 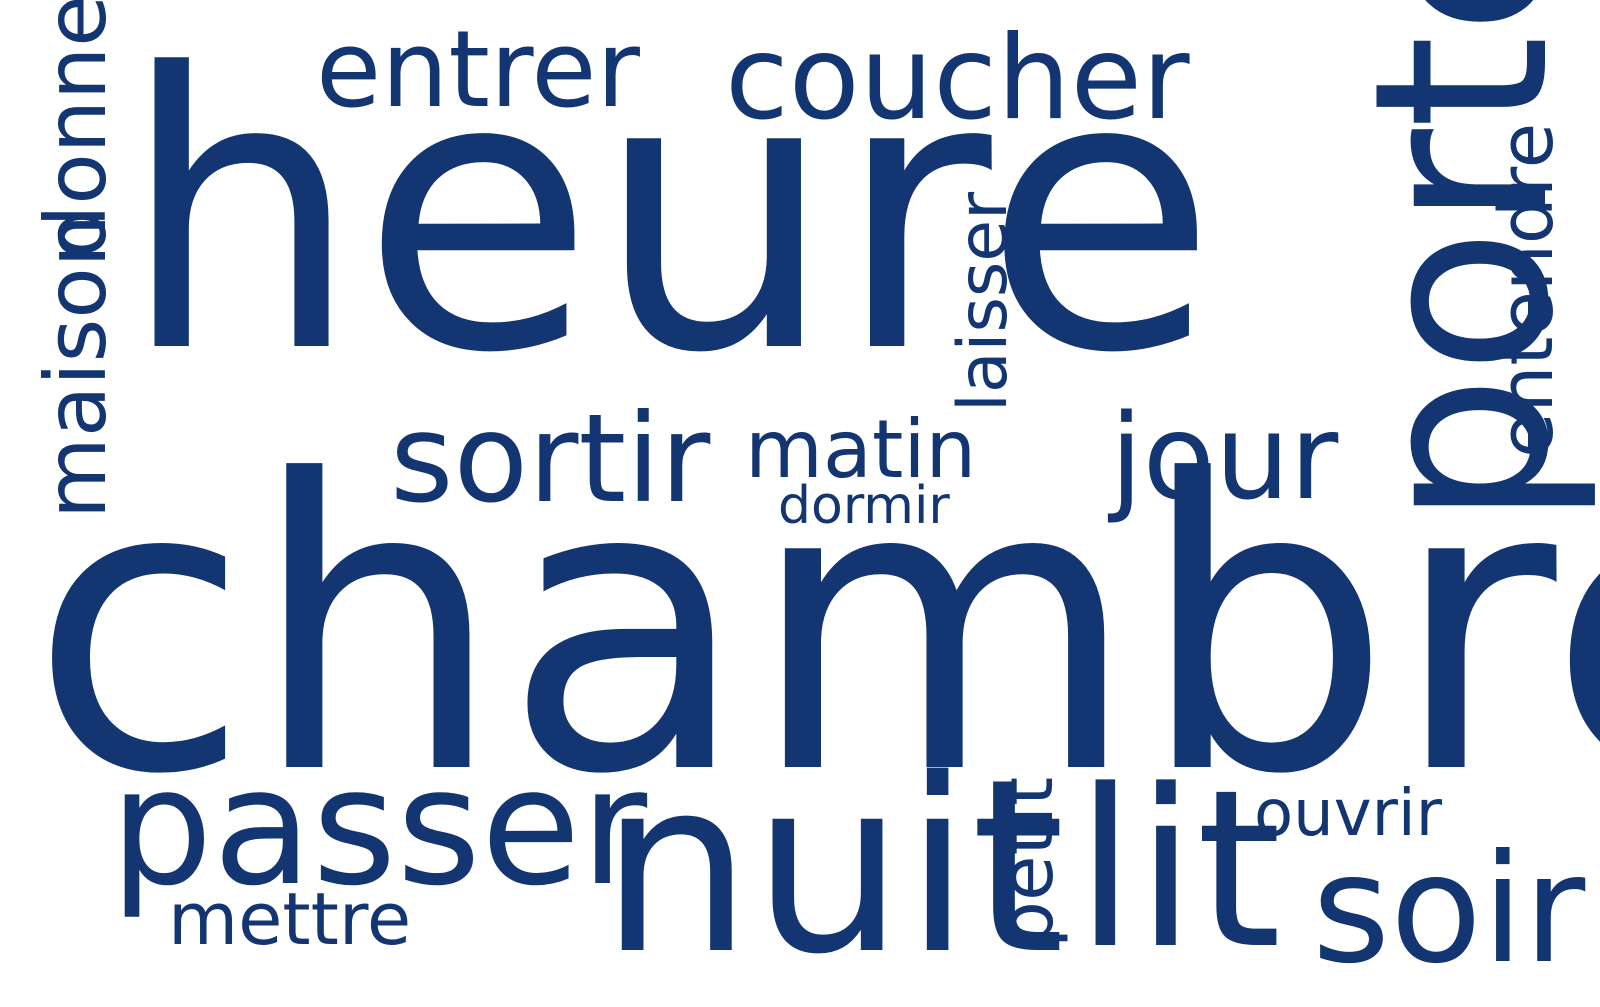 I want to click on word-passer: passer, so click(x=379, y=828).